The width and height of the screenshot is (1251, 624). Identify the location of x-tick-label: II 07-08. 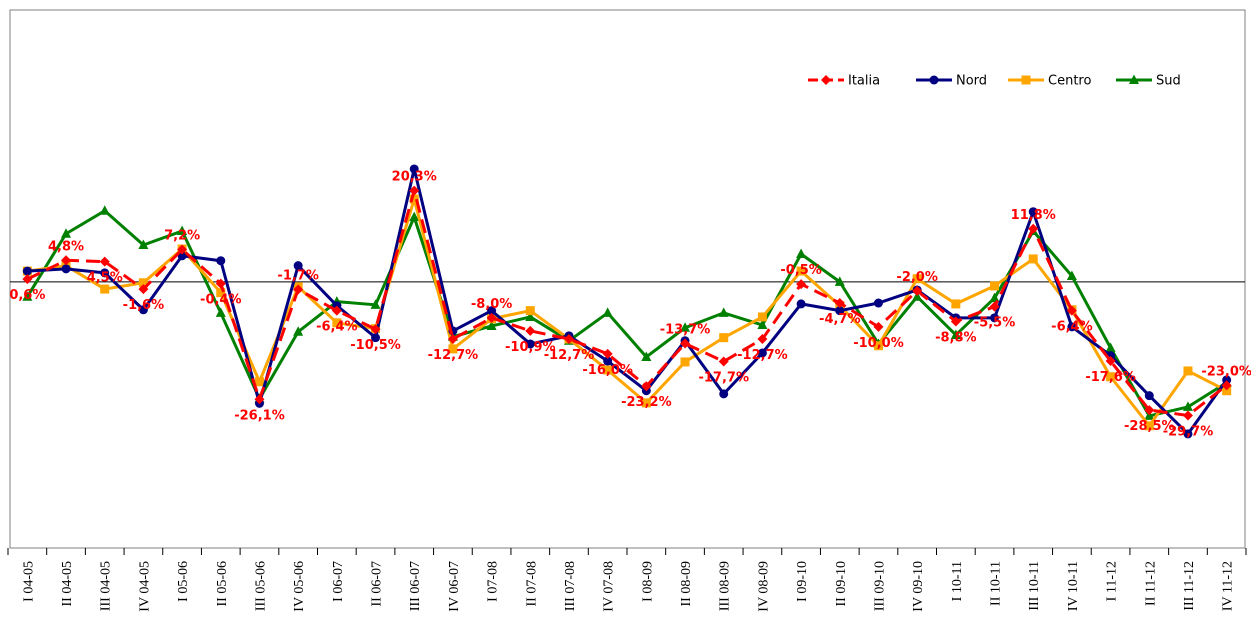
(531, 584).